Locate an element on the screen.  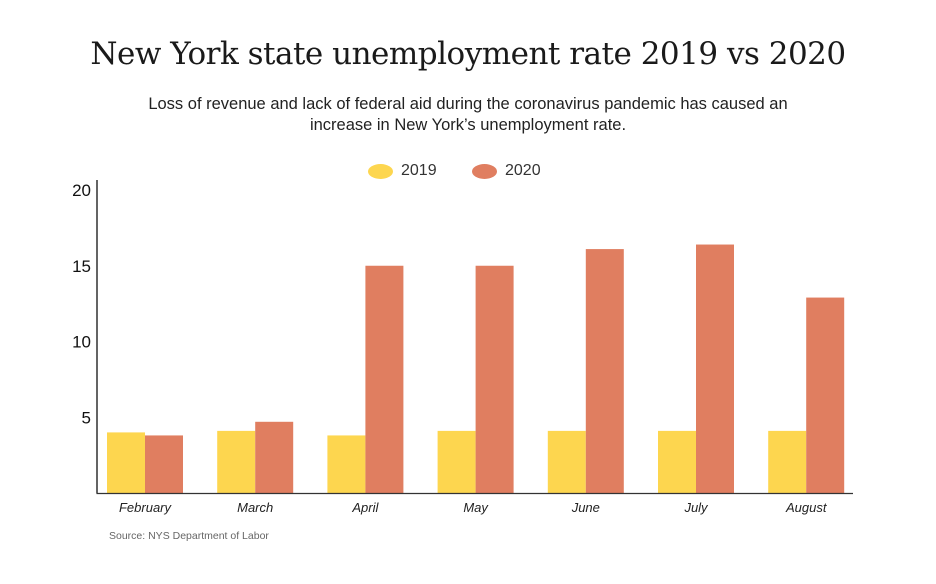
legend-swatch-2019 is located at coordinates (380, 171).